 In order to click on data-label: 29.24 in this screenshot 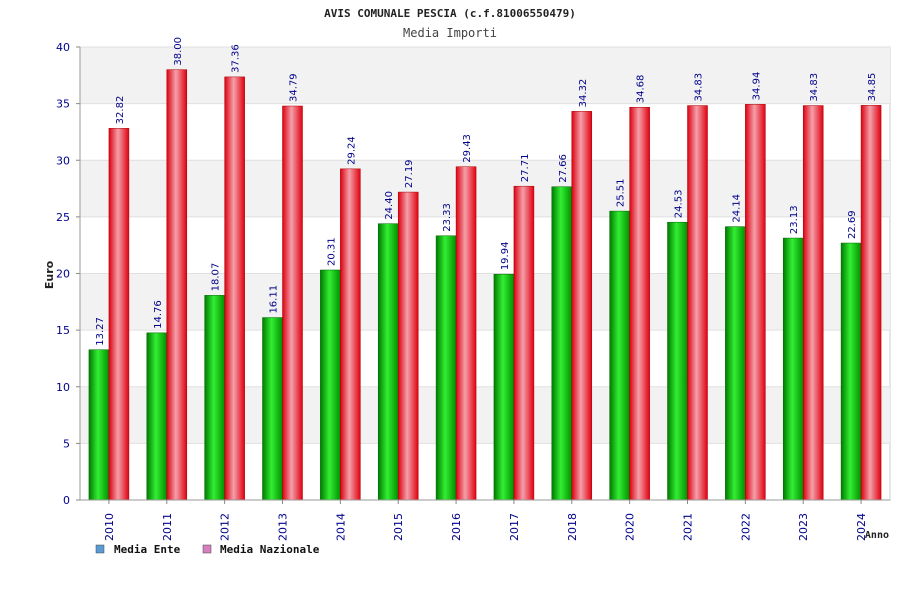, I will do `click(351, 150)`.